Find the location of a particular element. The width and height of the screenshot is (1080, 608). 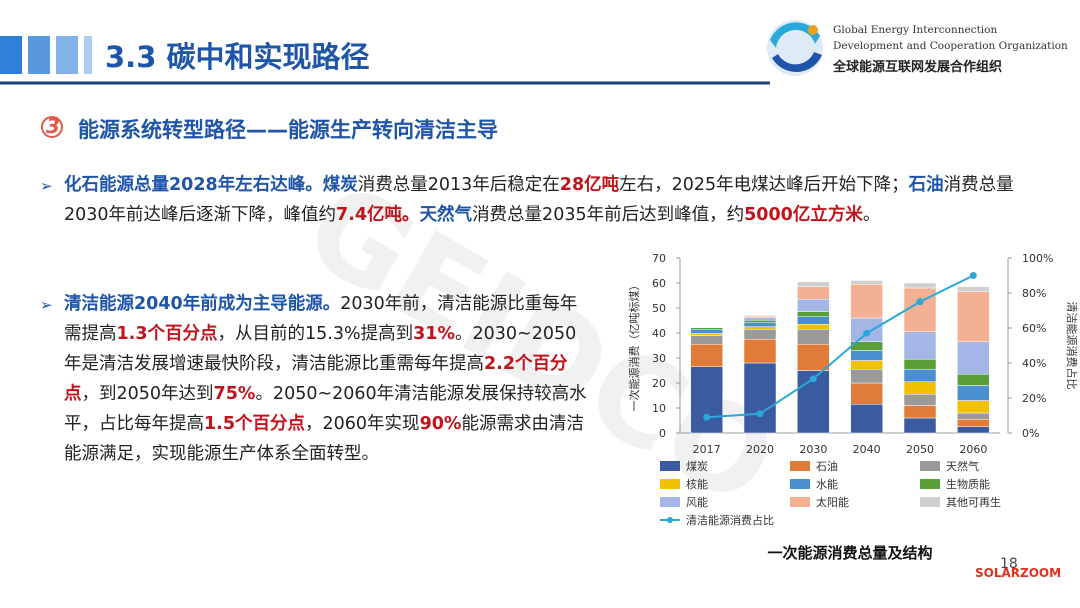

text-run: 消费总量2035年前后达到峰值，约 is located at coordinates (608, 215).